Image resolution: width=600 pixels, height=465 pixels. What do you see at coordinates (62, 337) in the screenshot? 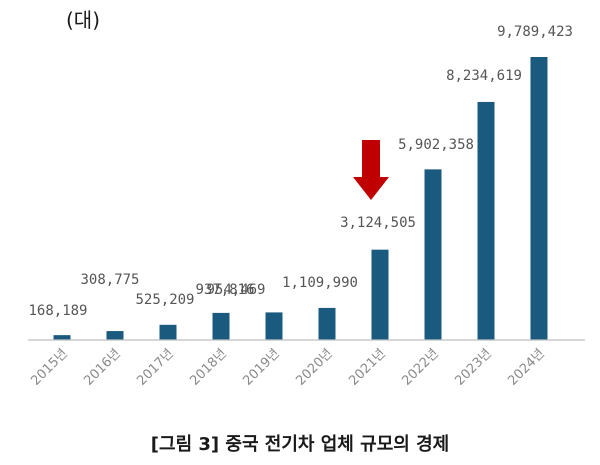
I see `bar-2015년` at bounding box center [62, 337].